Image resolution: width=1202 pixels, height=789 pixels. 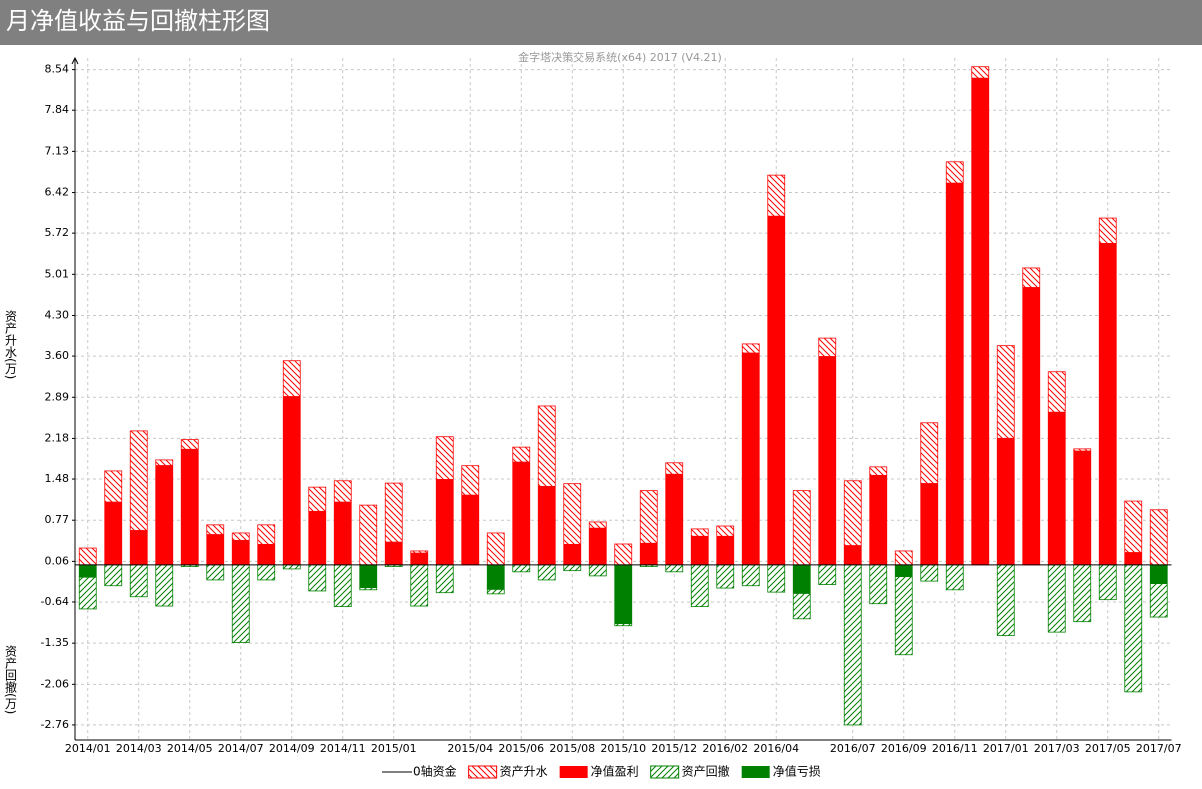 What do you see at coordinates (292, 748) in the screenshot?
I see `x-tick-label: 2014/09` at bounding box center [292, 748].